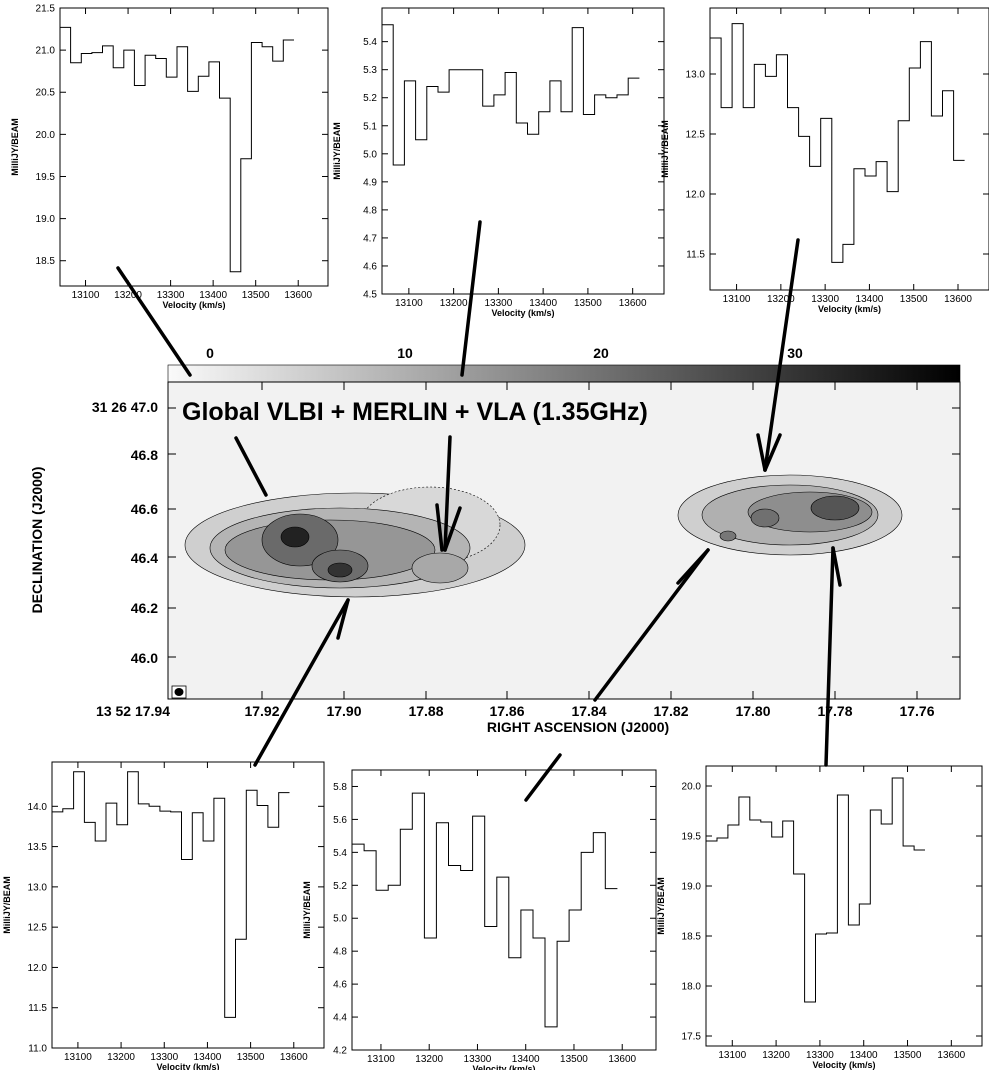  Describe the element at coordinates (588, 711) in the screenshot. I see `map-xtick: 17.84` at that location.